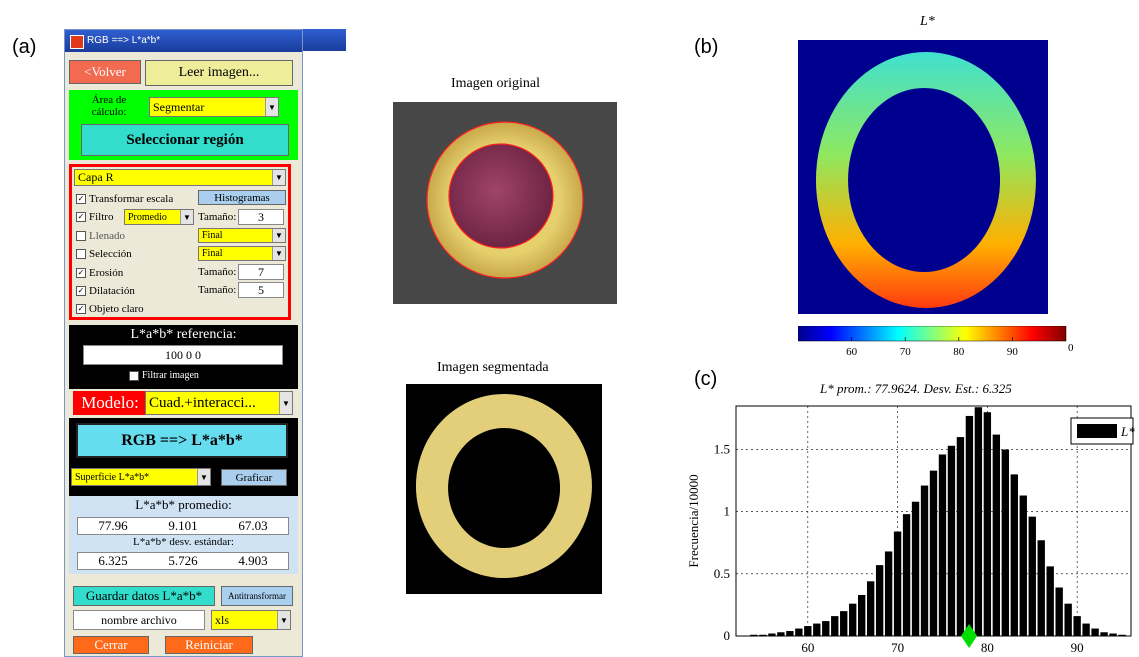 The image size is (1139, 657). What do you see at coordinates (159, 217) in the screenshot?
I see `filter-select: Promedio ▼` at bounding box center [159, 217].